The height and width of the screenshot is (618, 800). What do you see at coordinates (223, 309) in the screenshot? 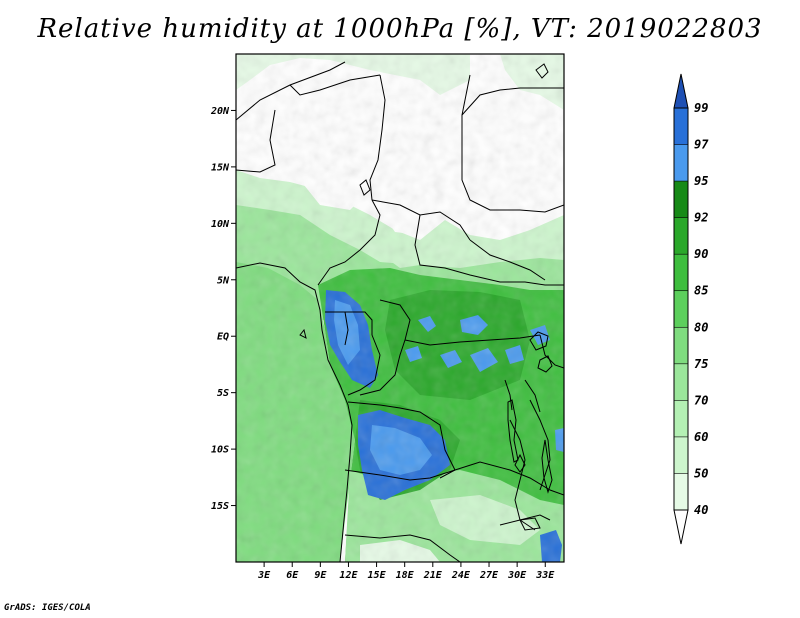
I see `latitude-axis: 20N 15N 10N 5N EQ 5S 10S 15S` at bounding box center [223, 309].